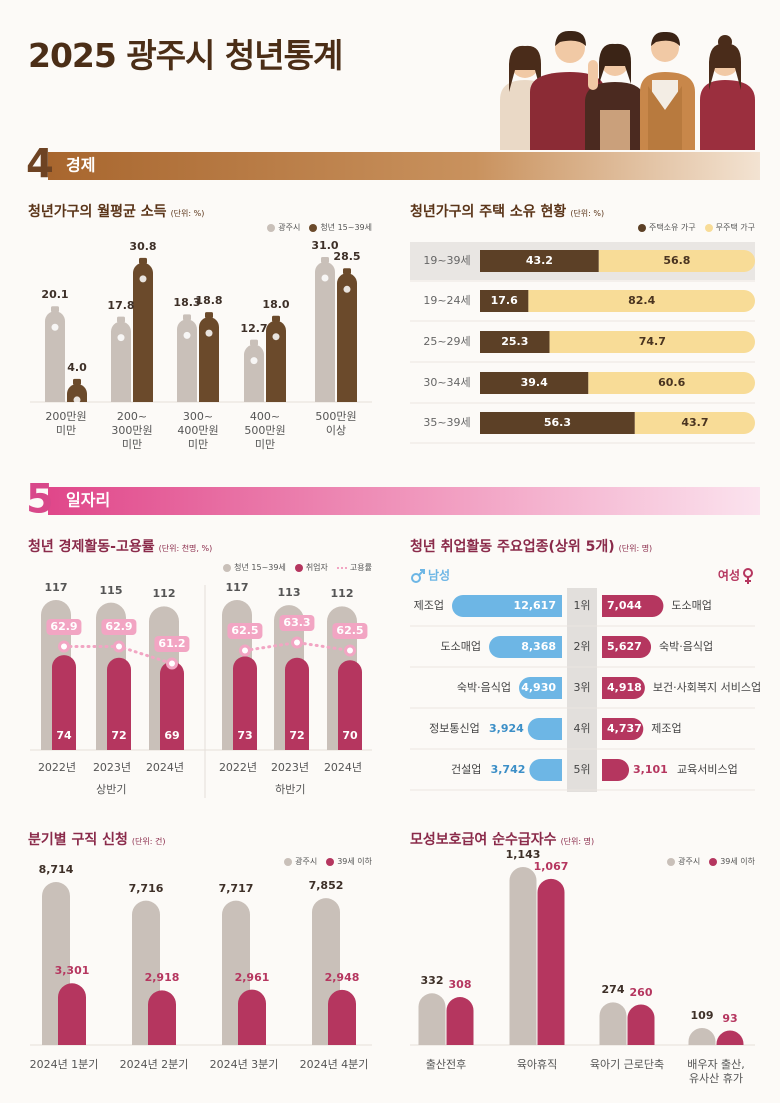 The image size is (780, 1103). I want to click on value-label: 2,918, so click(162, 978).